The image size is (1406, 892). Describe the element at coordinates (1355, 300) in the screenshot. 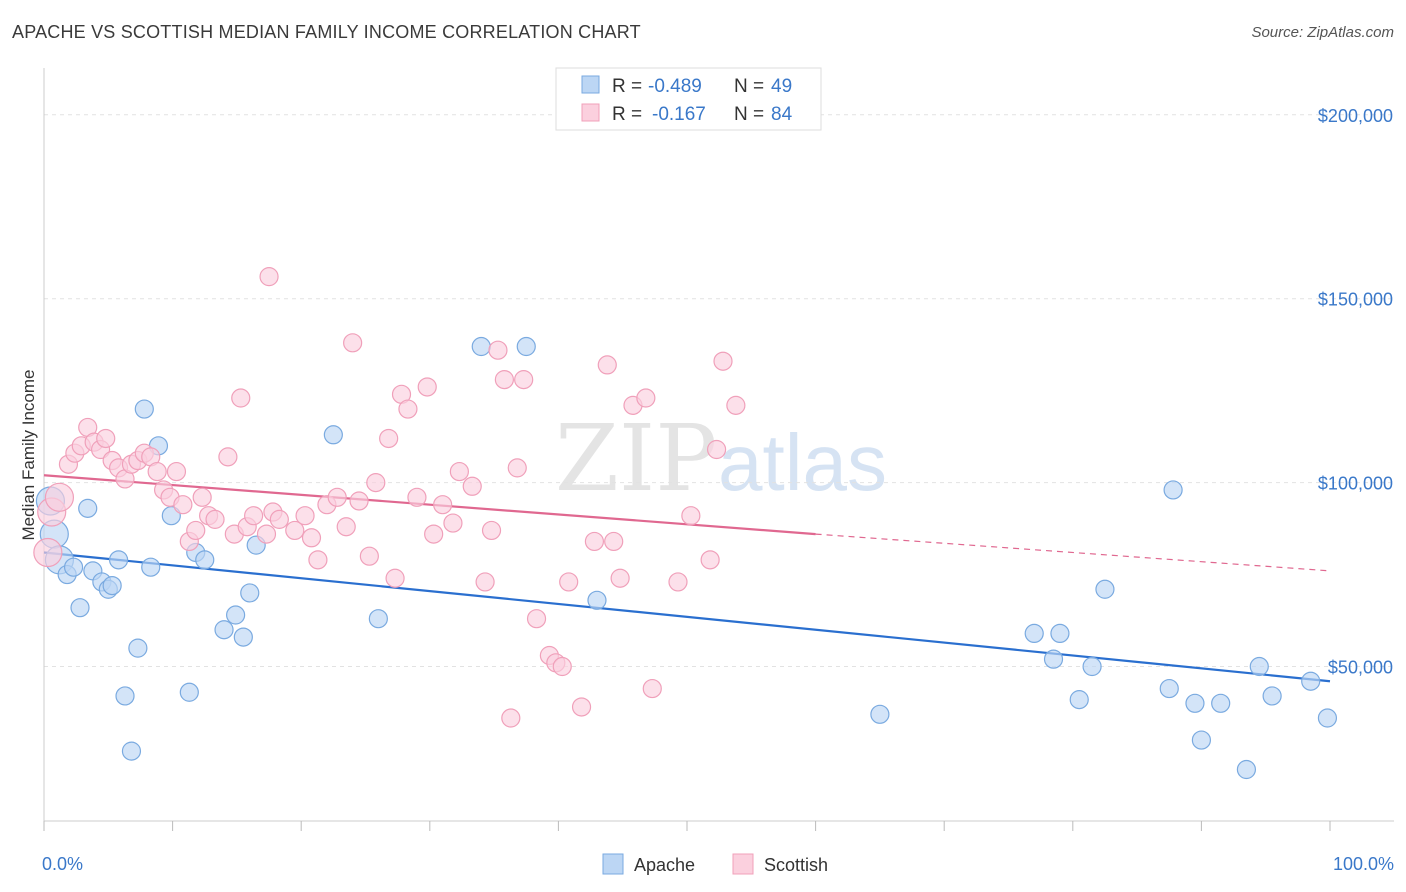

I see `y-tick-label-2: $150,000` at that location.